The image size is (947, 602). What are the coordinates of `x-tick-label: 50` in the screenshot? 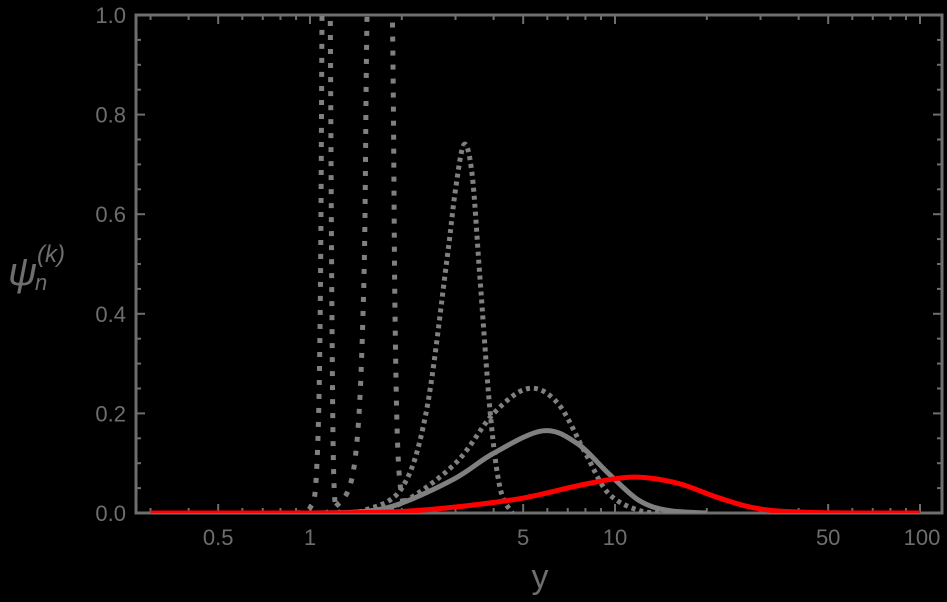 It's located at (828, 537).